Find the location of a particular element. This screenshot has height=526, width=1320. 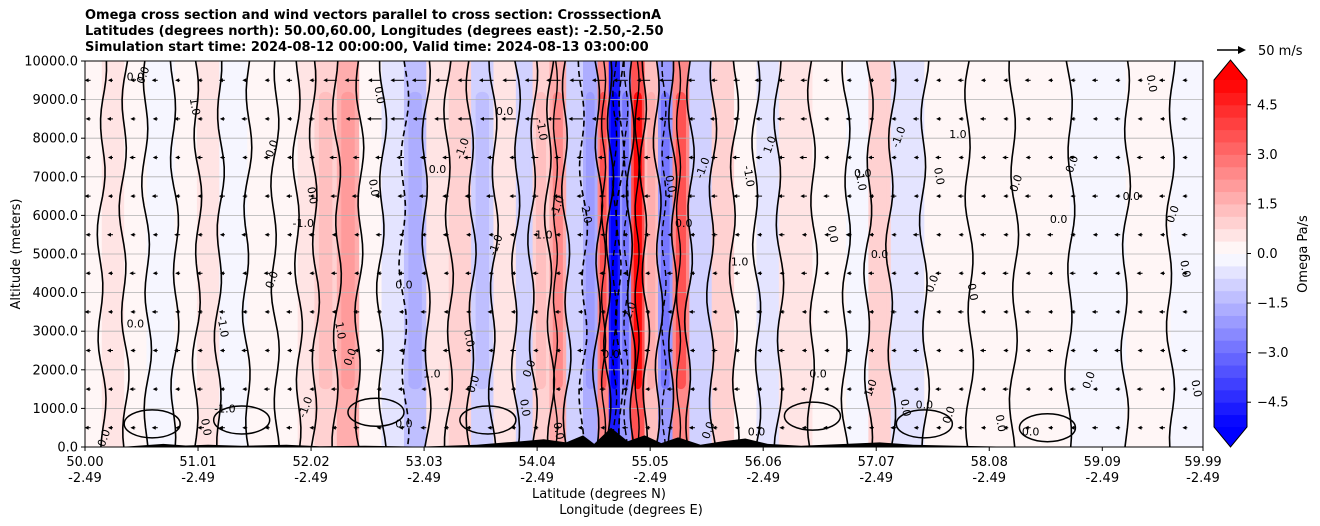

vector-key-label: 50 m/s is located at coordinates (1280, 51).